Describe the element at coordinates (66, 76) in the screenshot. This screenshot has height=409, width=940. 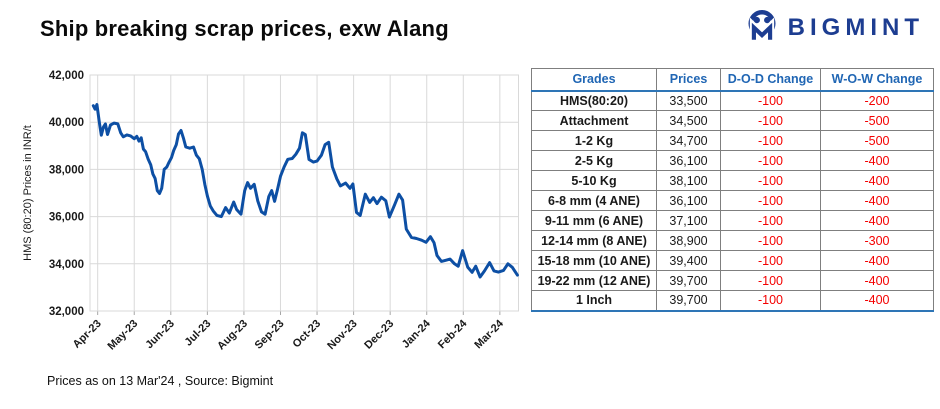
I see `y-tick-label: 42,000` at that location.